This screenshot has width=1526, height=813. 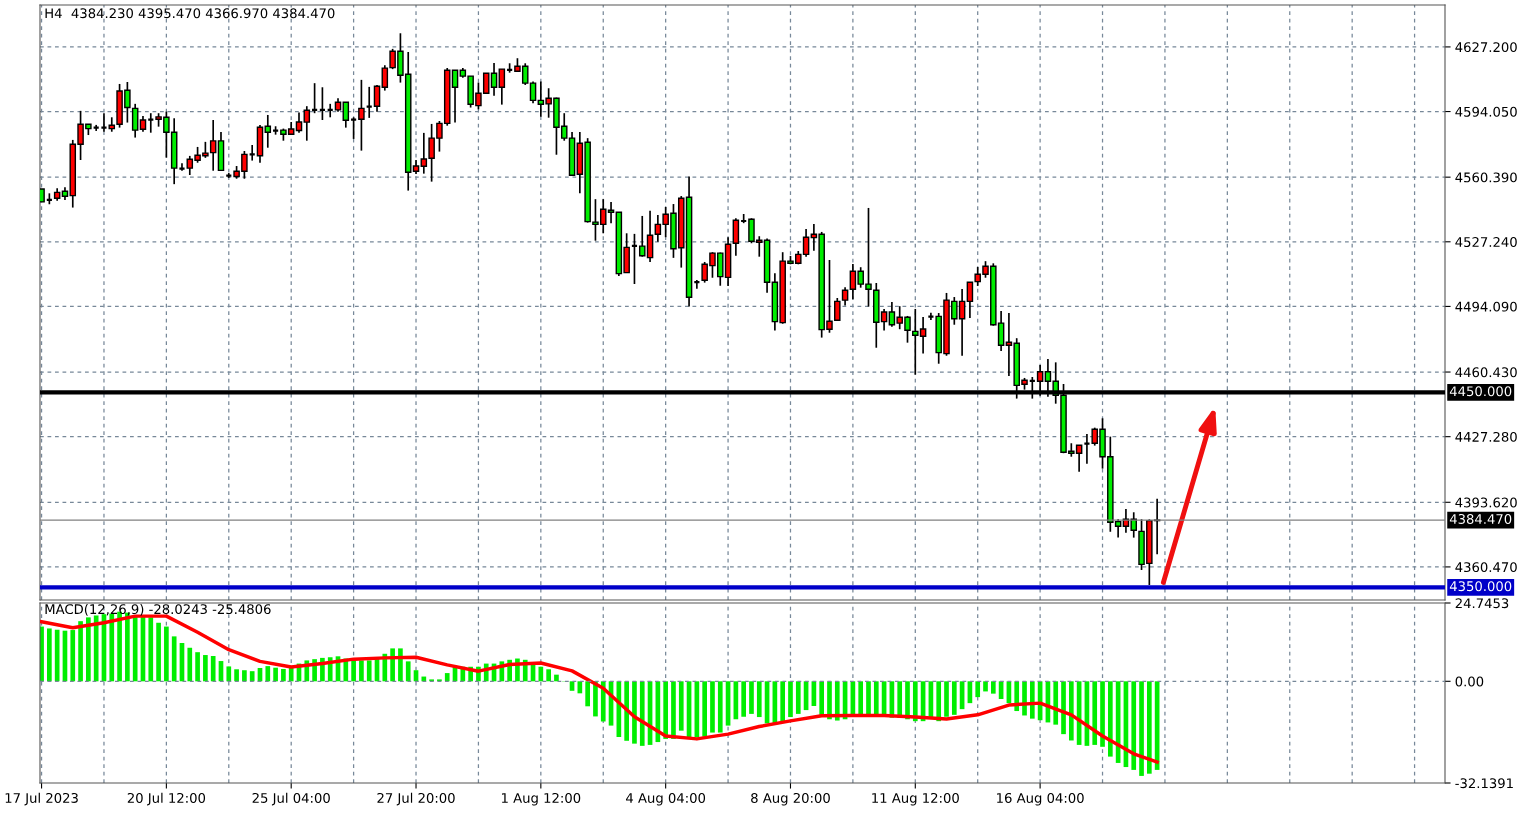 I want to click on y-tick-label: 4527.240, so click(x=1486, y=242).